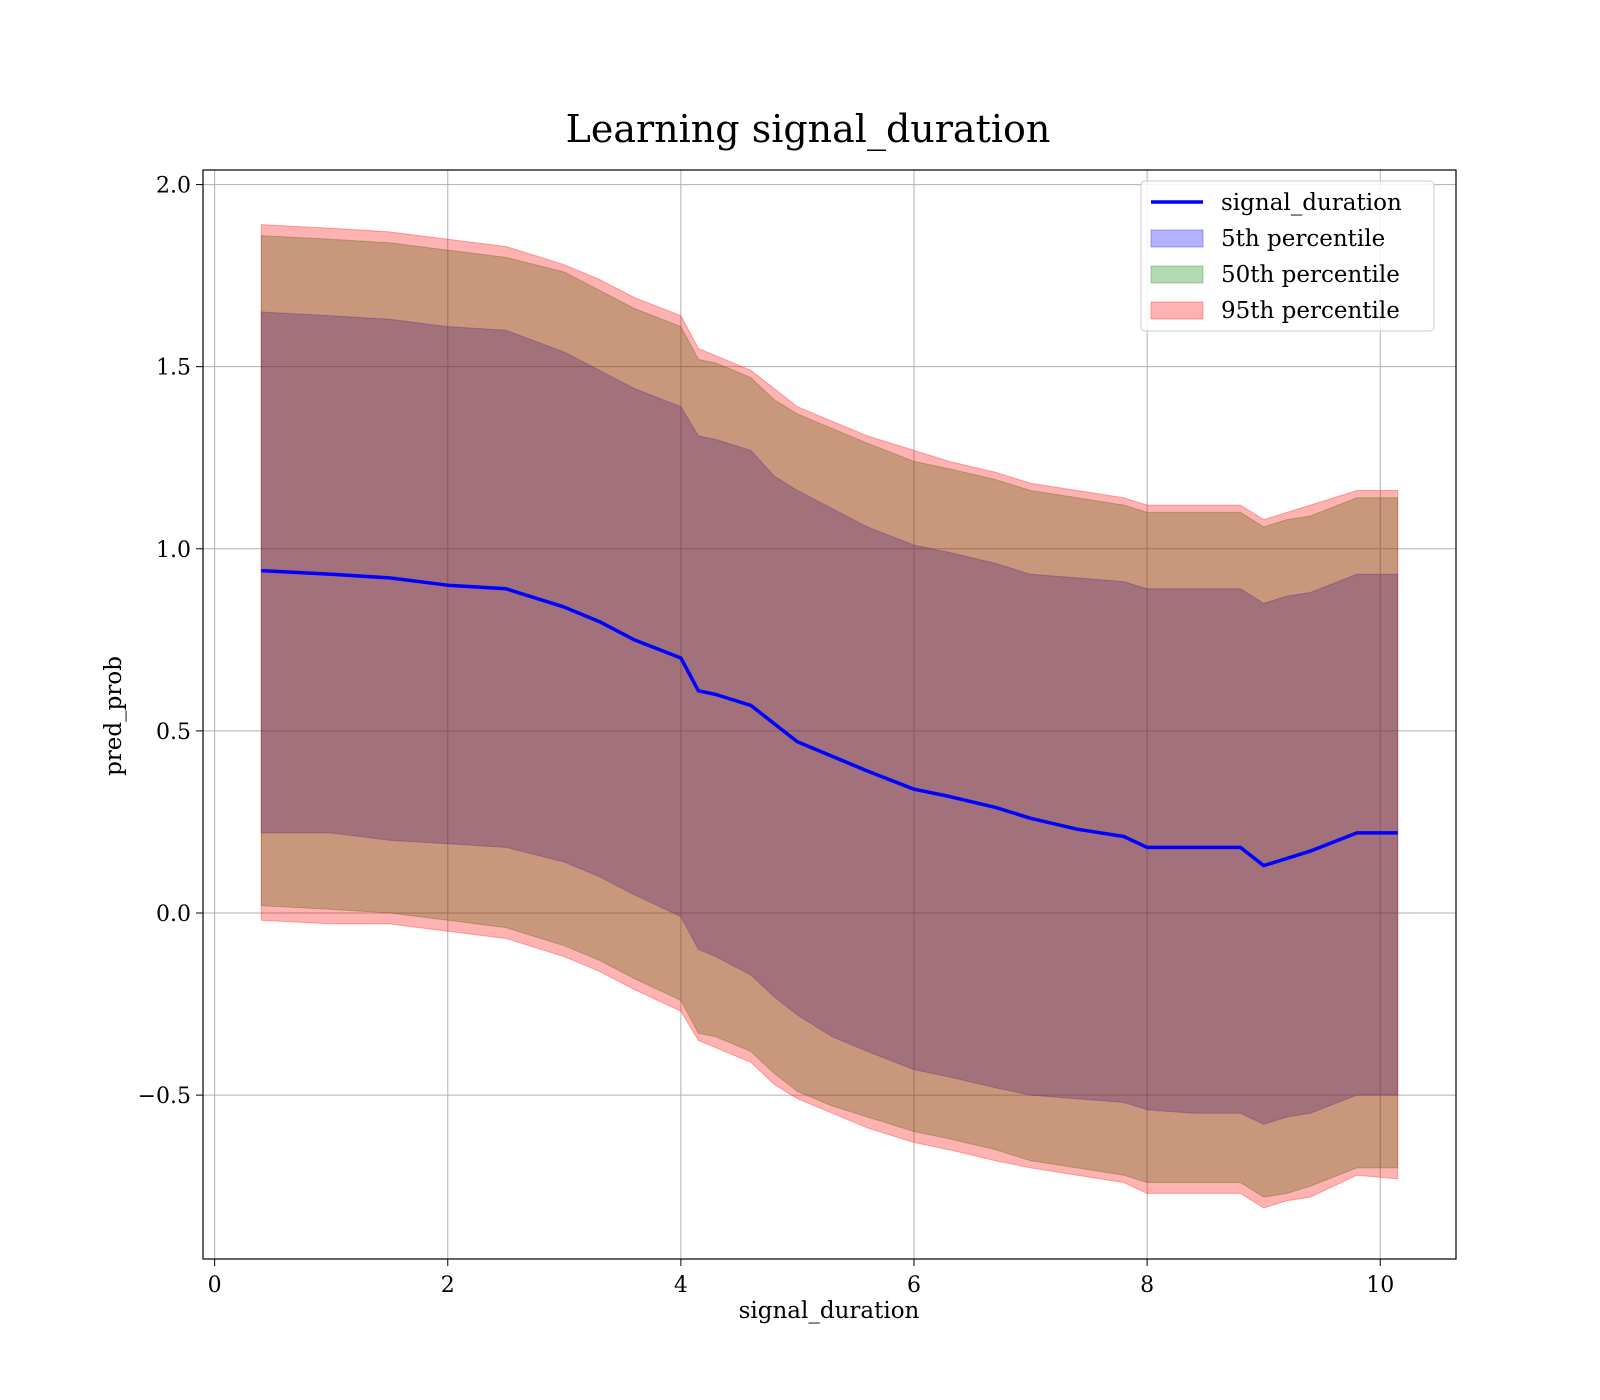 The image size is (1600, 1400). I want to click on x-axis-label: signal_duration, so click(829, 1311).